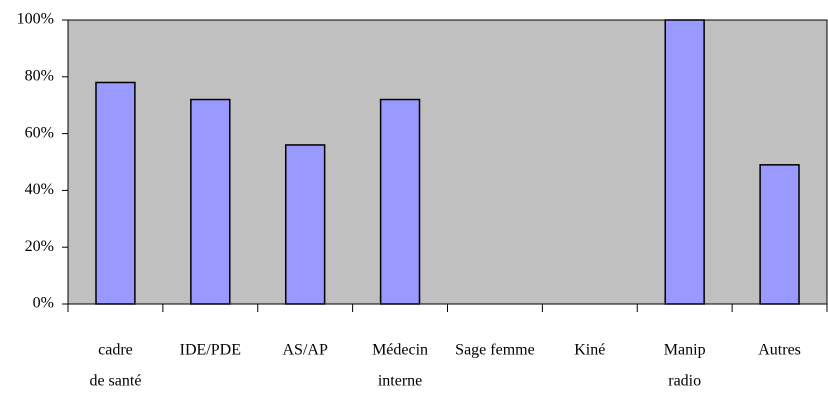 This screenshot has height=400, width=828. Describe the element at coordinates (115, 381) in the screenshot. I see `x-tick-label: de santé` at that location.